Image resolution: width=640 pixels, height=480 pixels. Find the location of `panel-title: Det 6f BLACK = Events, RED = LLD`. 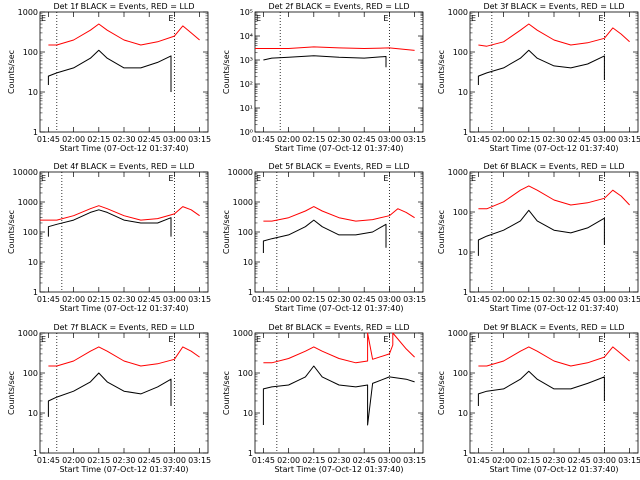

panel-title: Det 6f BLACK = Events, RED = LLD is located at coordinates (553, 166).